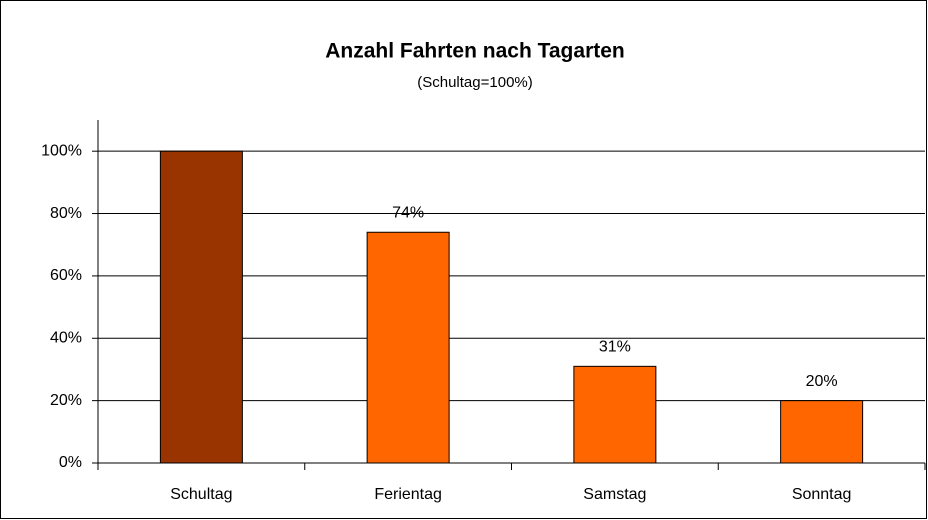  Describe the element at coordinates (61, 150) in the screenshot. I see `y-tick-label: 100%` at that location.